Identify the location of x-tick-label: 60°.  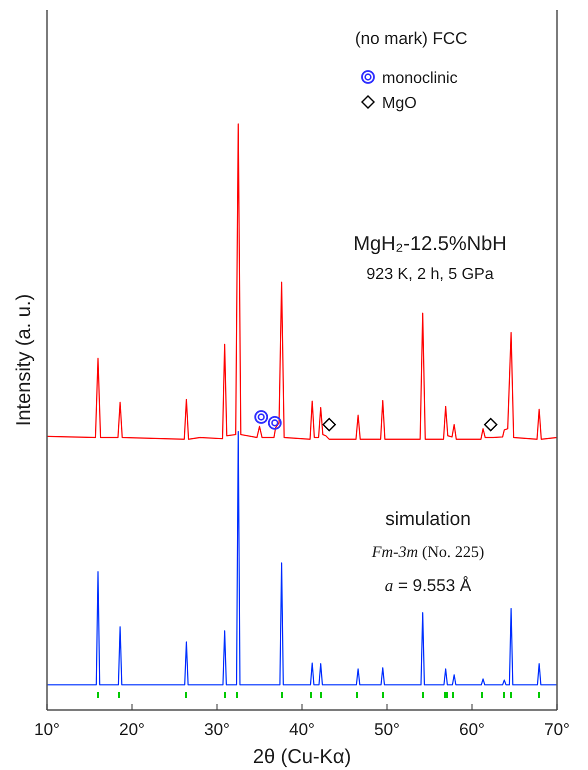
(472, 729).